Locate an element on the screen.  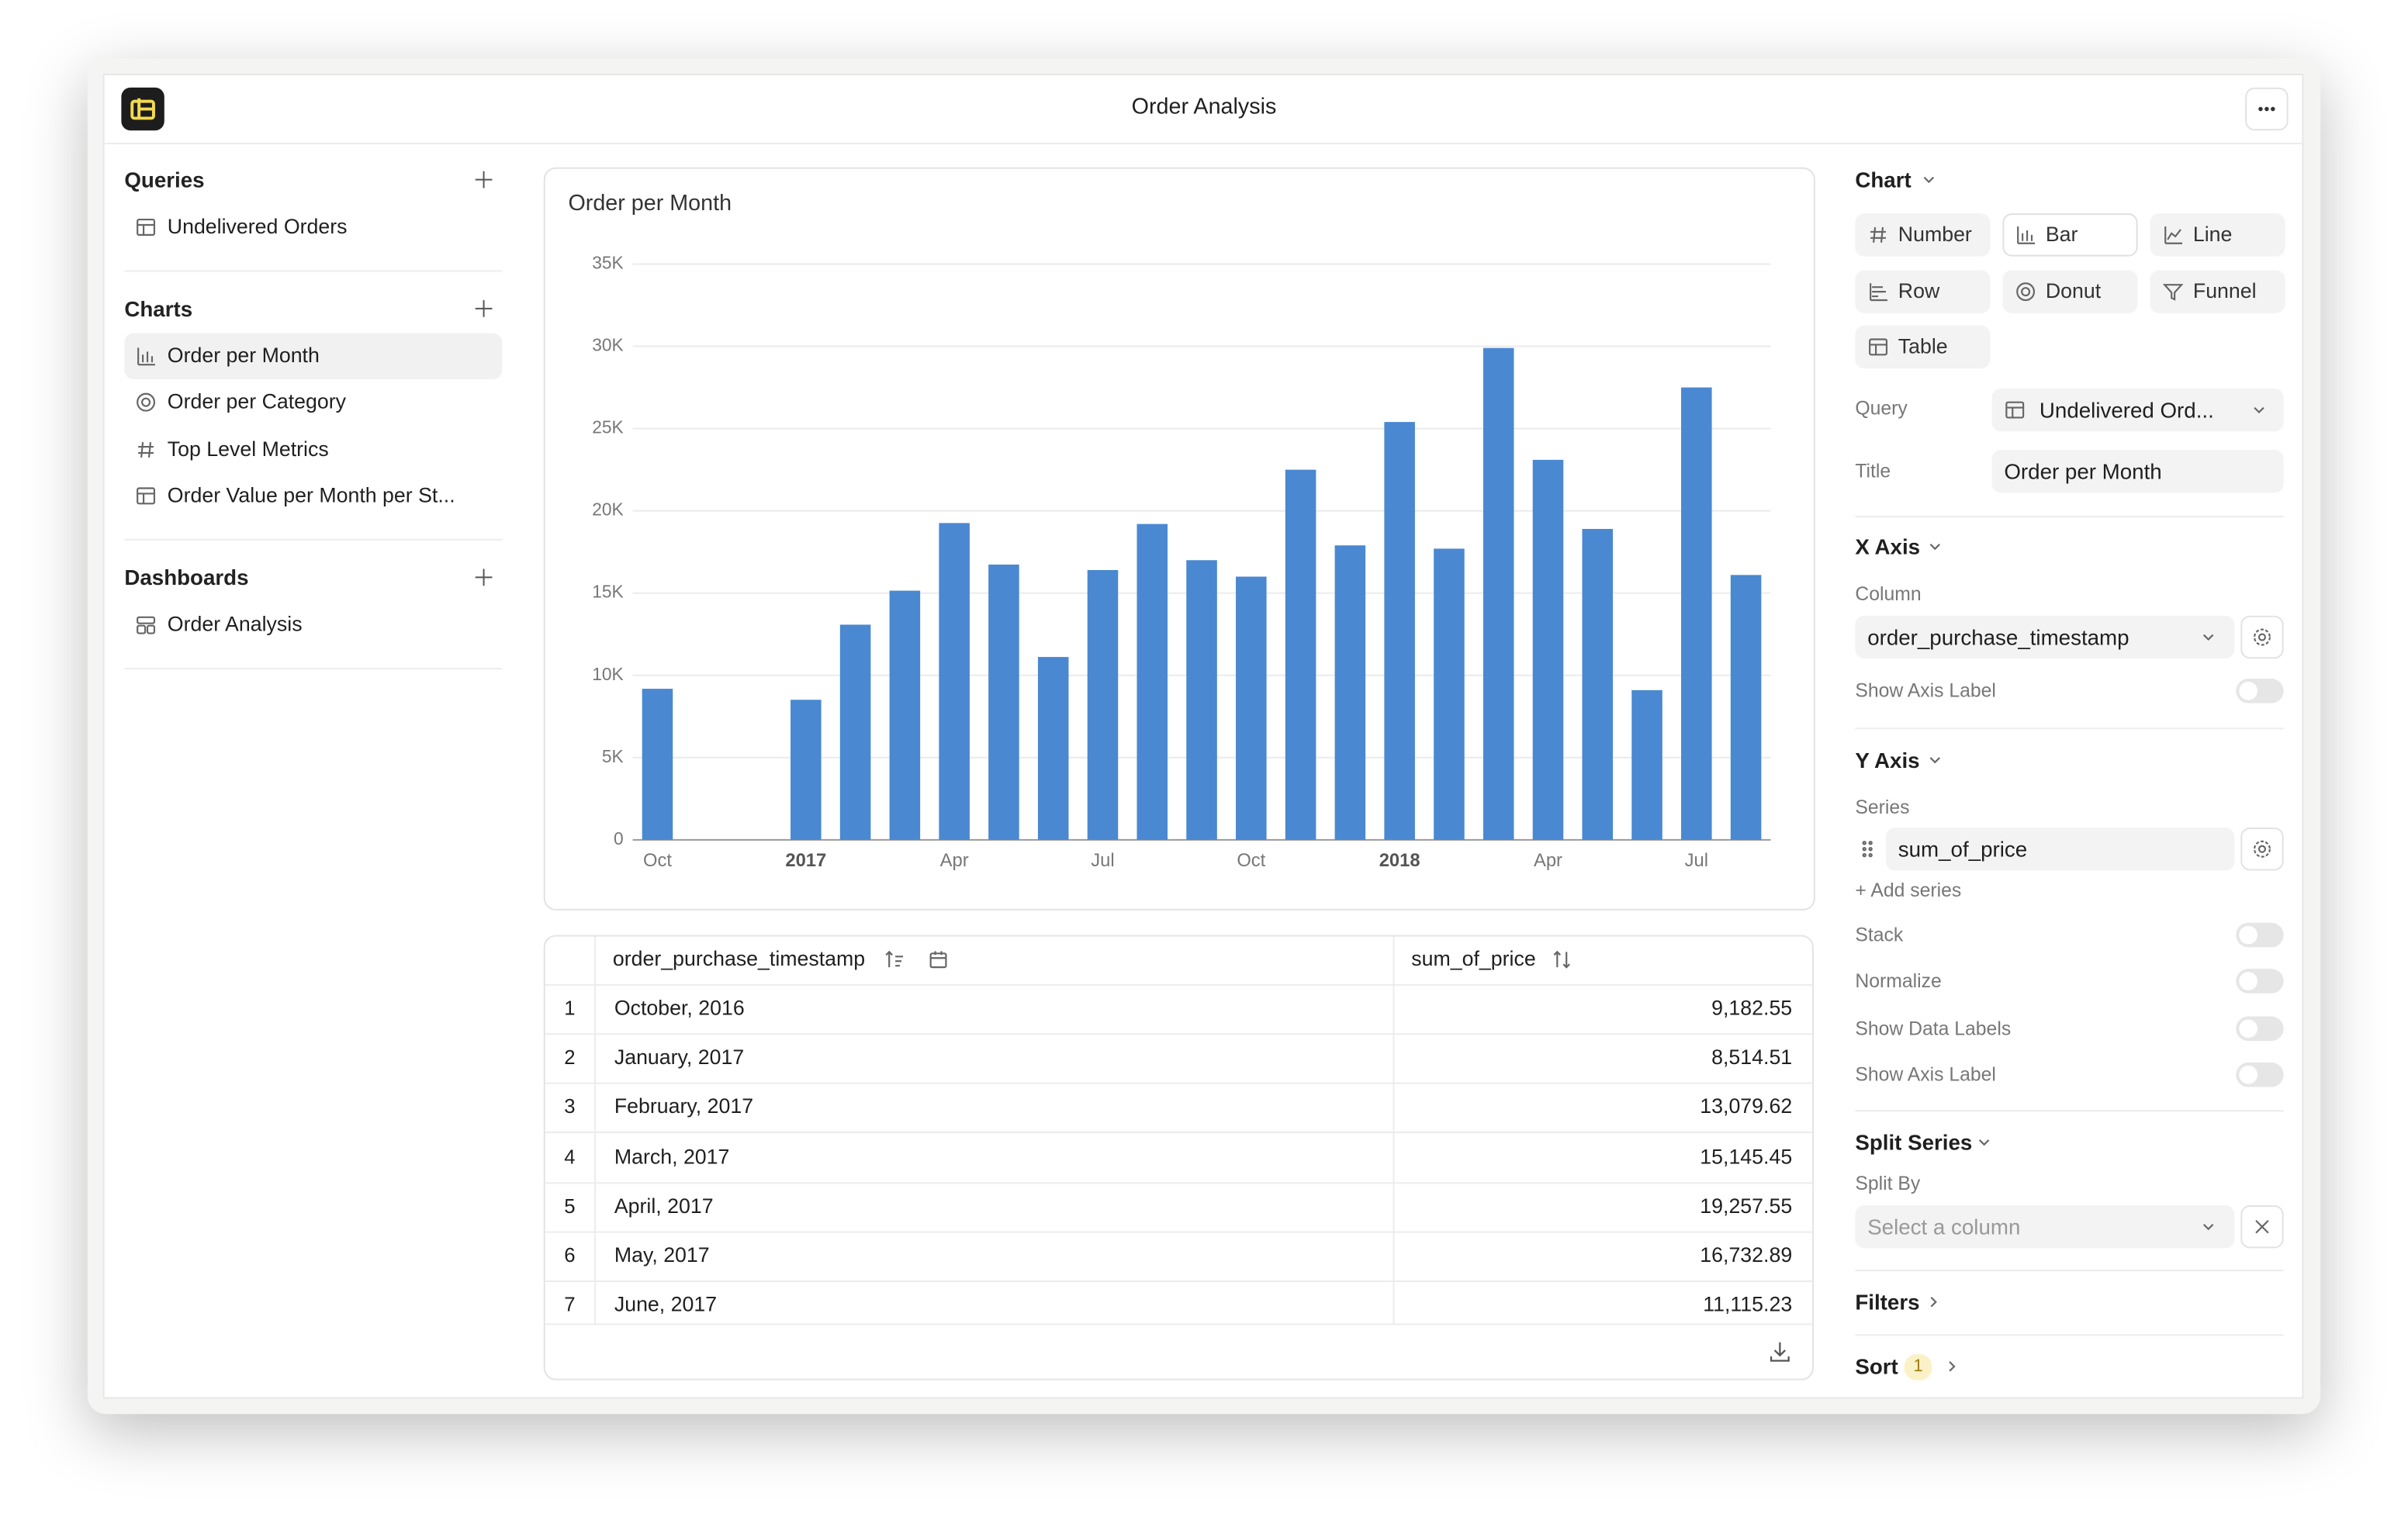
column-select is located at coordinates (2045, 637).